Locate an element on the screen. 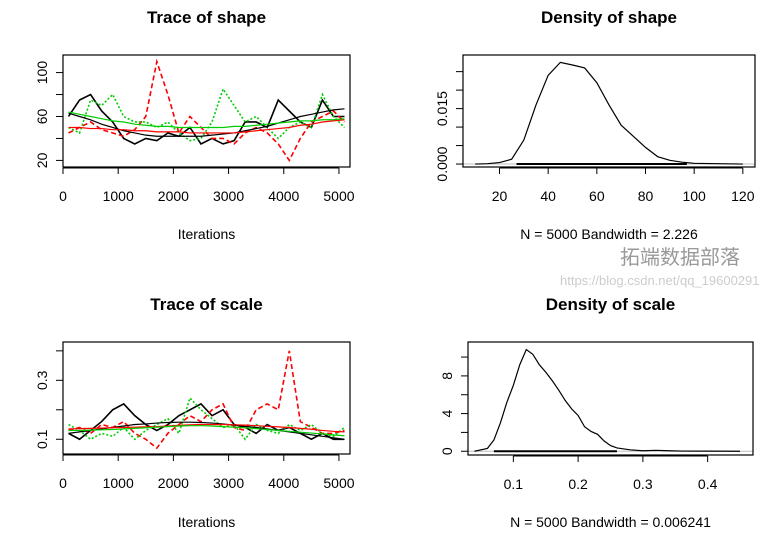 This screenshot has width=783, height=543. x-axis-label: N = 5000 Bandwidth = 2.226 is located at coordinates (609, 234).